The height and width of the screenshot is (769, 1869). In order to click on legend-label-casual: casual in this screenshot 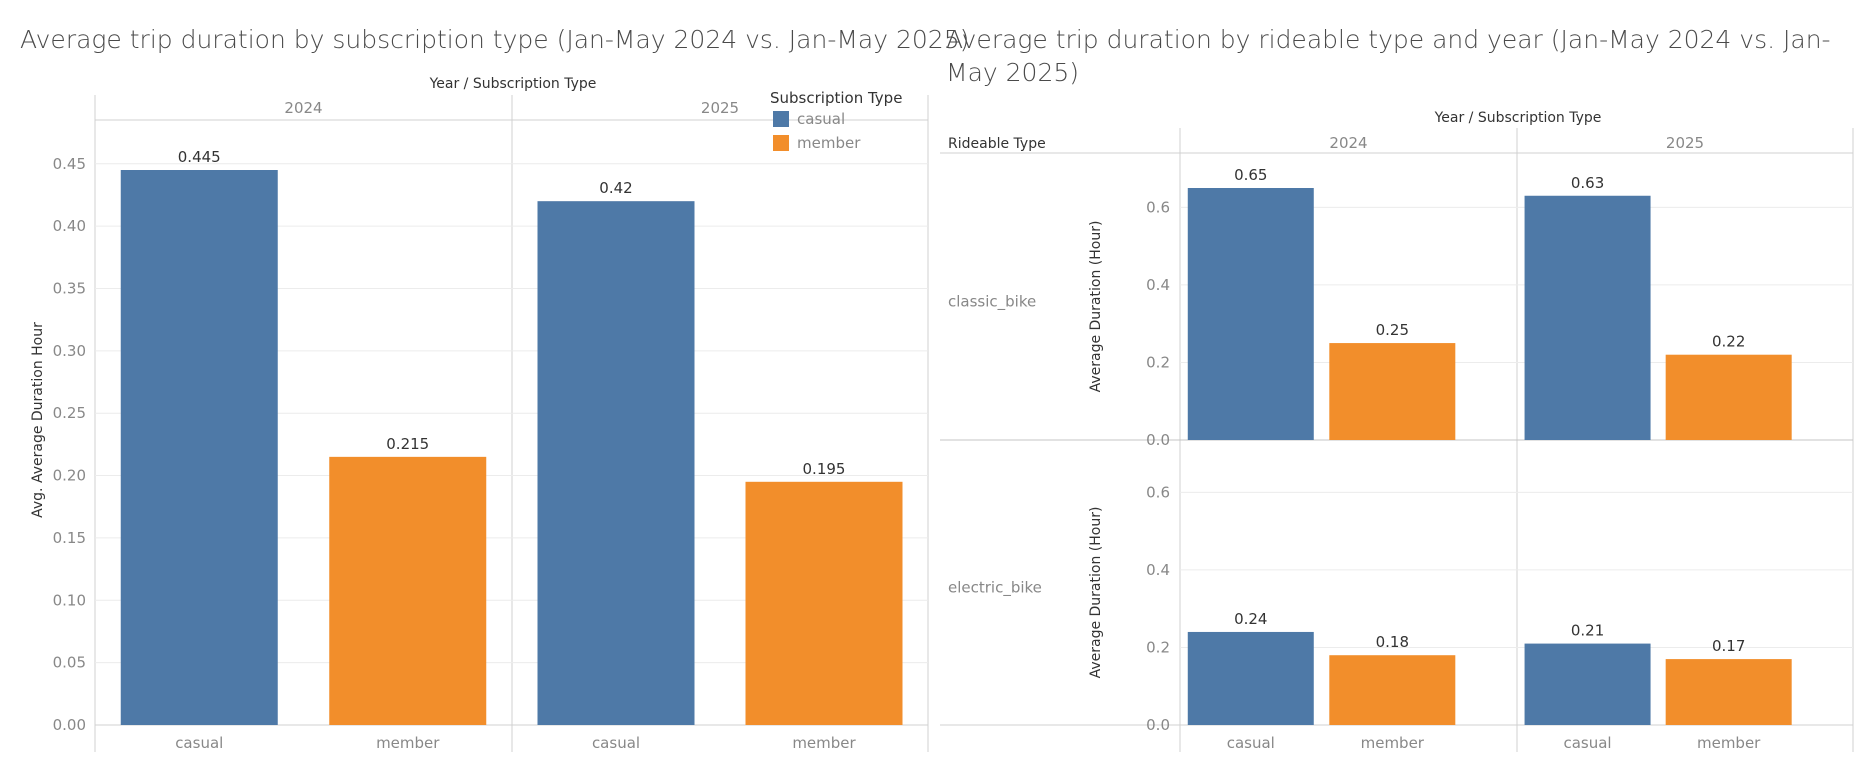, I will do `click(821, 119)`.